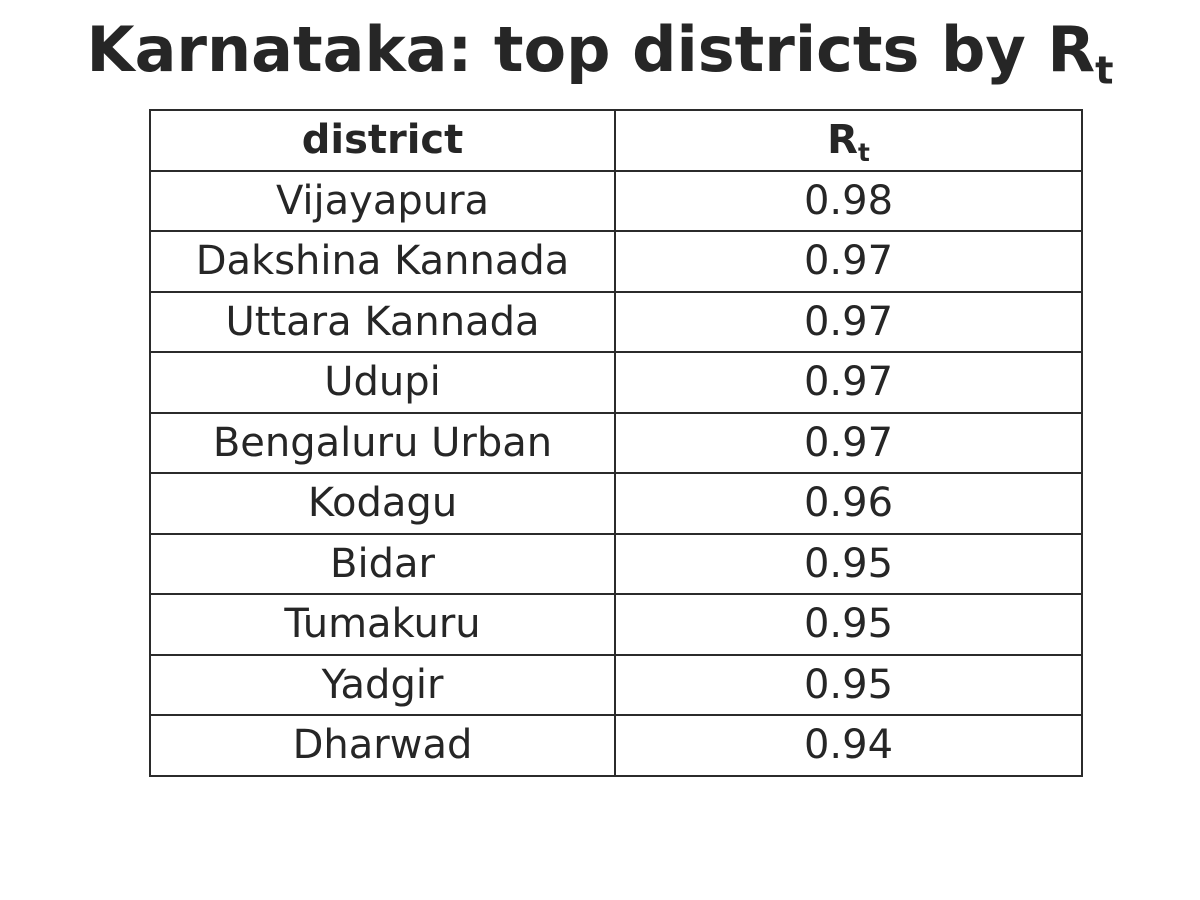  Describe the element at coordinates (842, 140) in the screenshot. I see `column-header-rt-label: R` at that location.